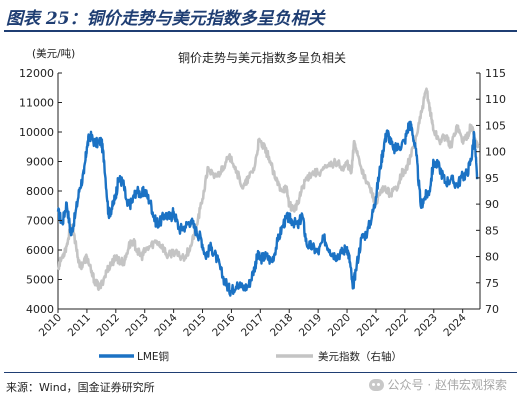  What do you see at coordinates (260, 31) in the screenshot?
I see `top-rule` at bounding box center [260, 31].